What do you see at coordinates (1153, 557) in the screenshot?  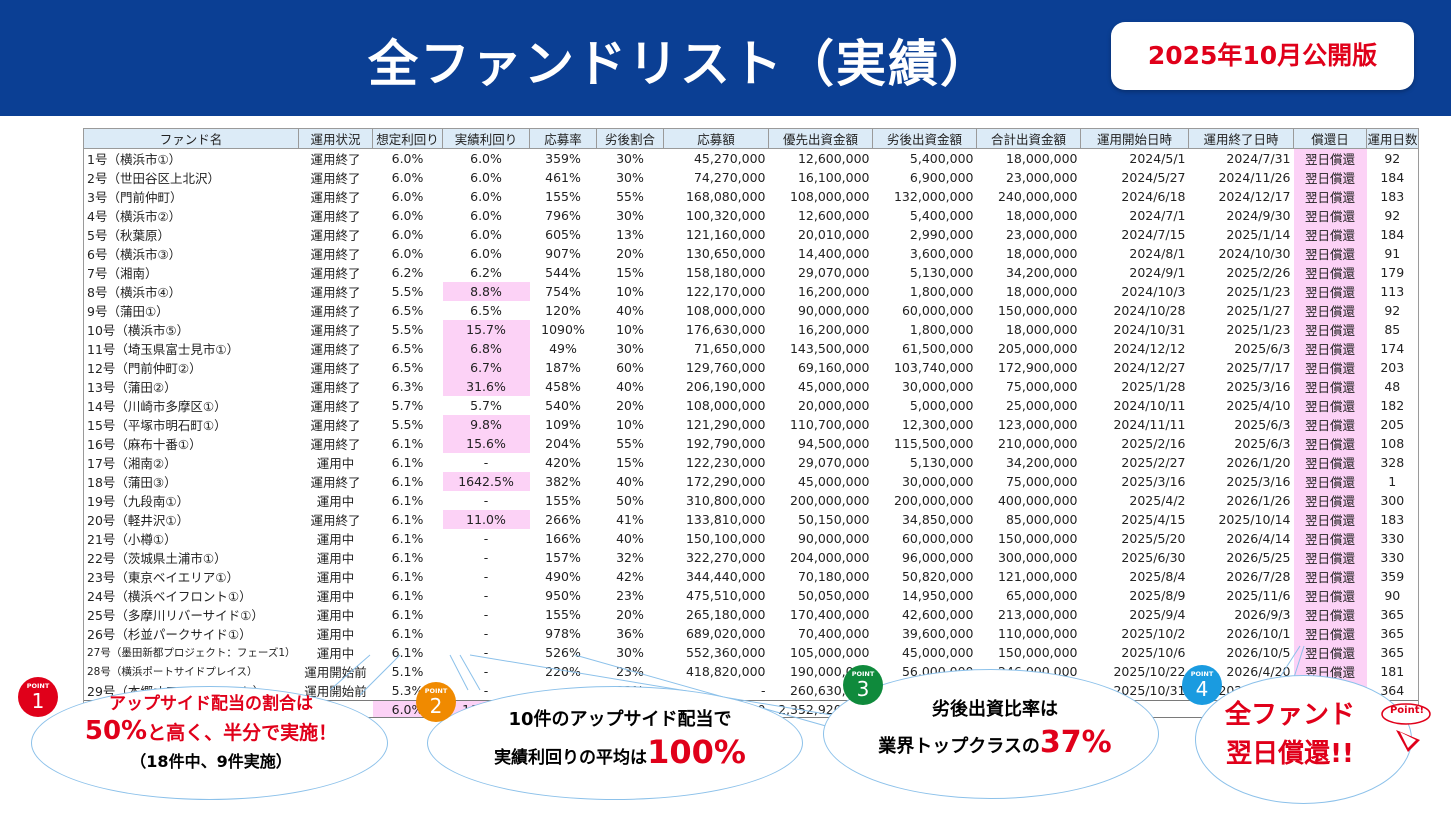 I see `table-cell: 2025/6/30` at bounding box center [1153, 557].